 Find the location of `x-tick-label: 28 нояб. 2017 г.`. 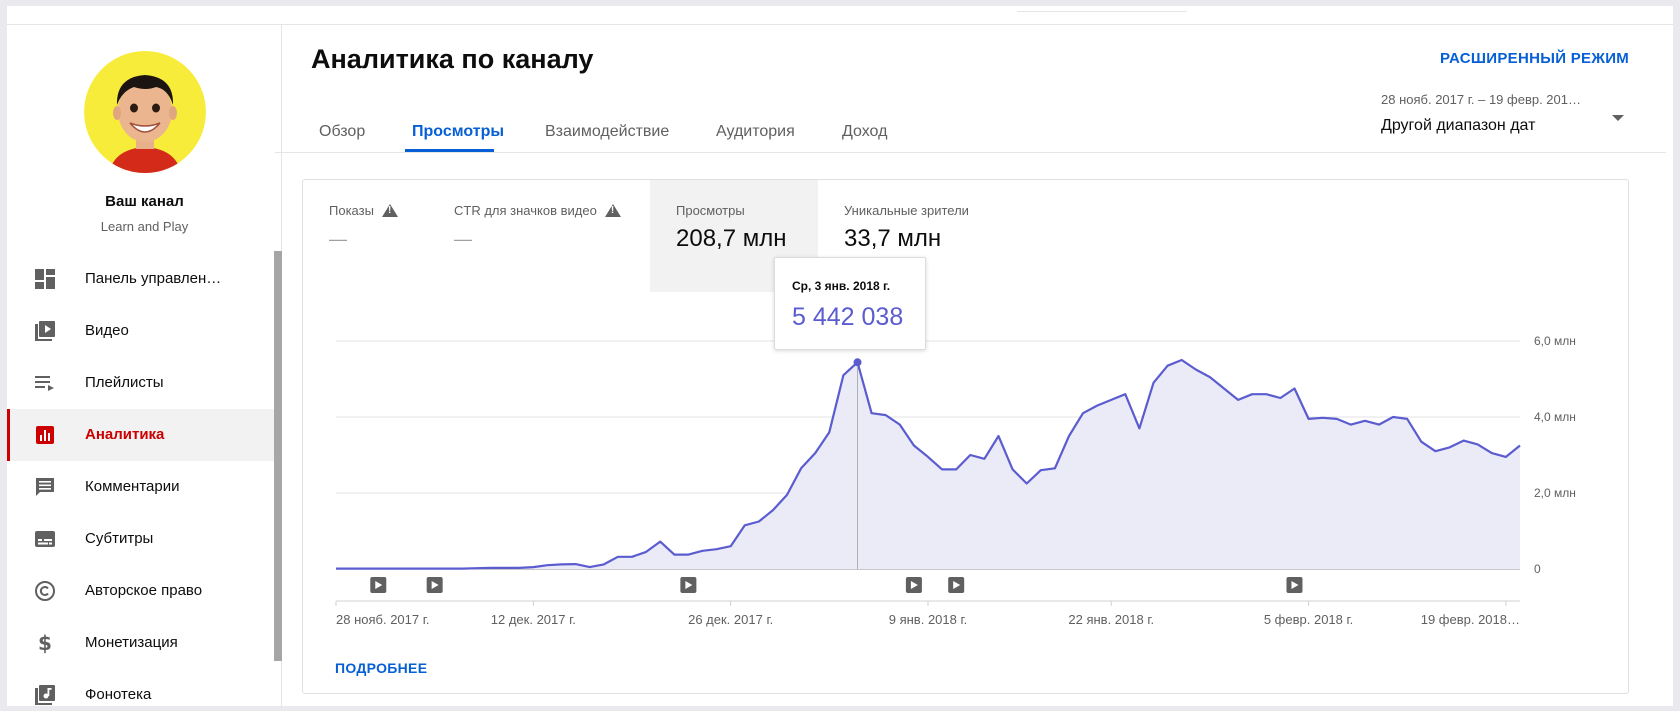

x-tick-label: 28 нояб. 2017 г. is located at coordinates (383, 619).